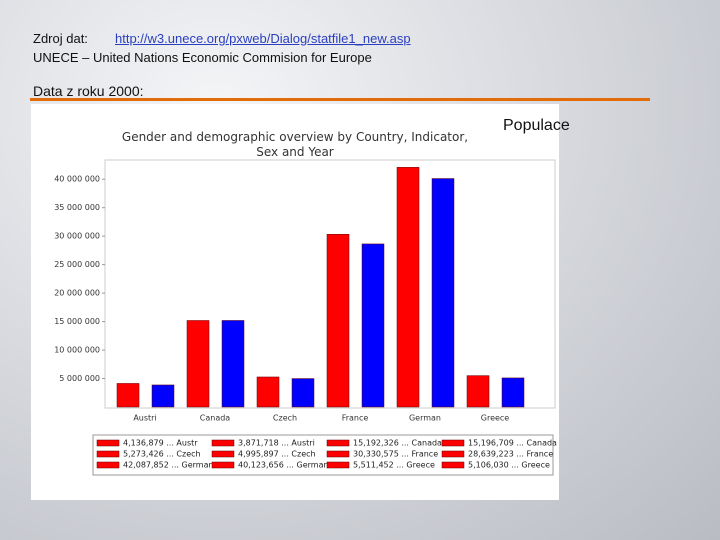 The image size is (720, 540). I want to click on x-tick-label: Austri, so click(144, 418).